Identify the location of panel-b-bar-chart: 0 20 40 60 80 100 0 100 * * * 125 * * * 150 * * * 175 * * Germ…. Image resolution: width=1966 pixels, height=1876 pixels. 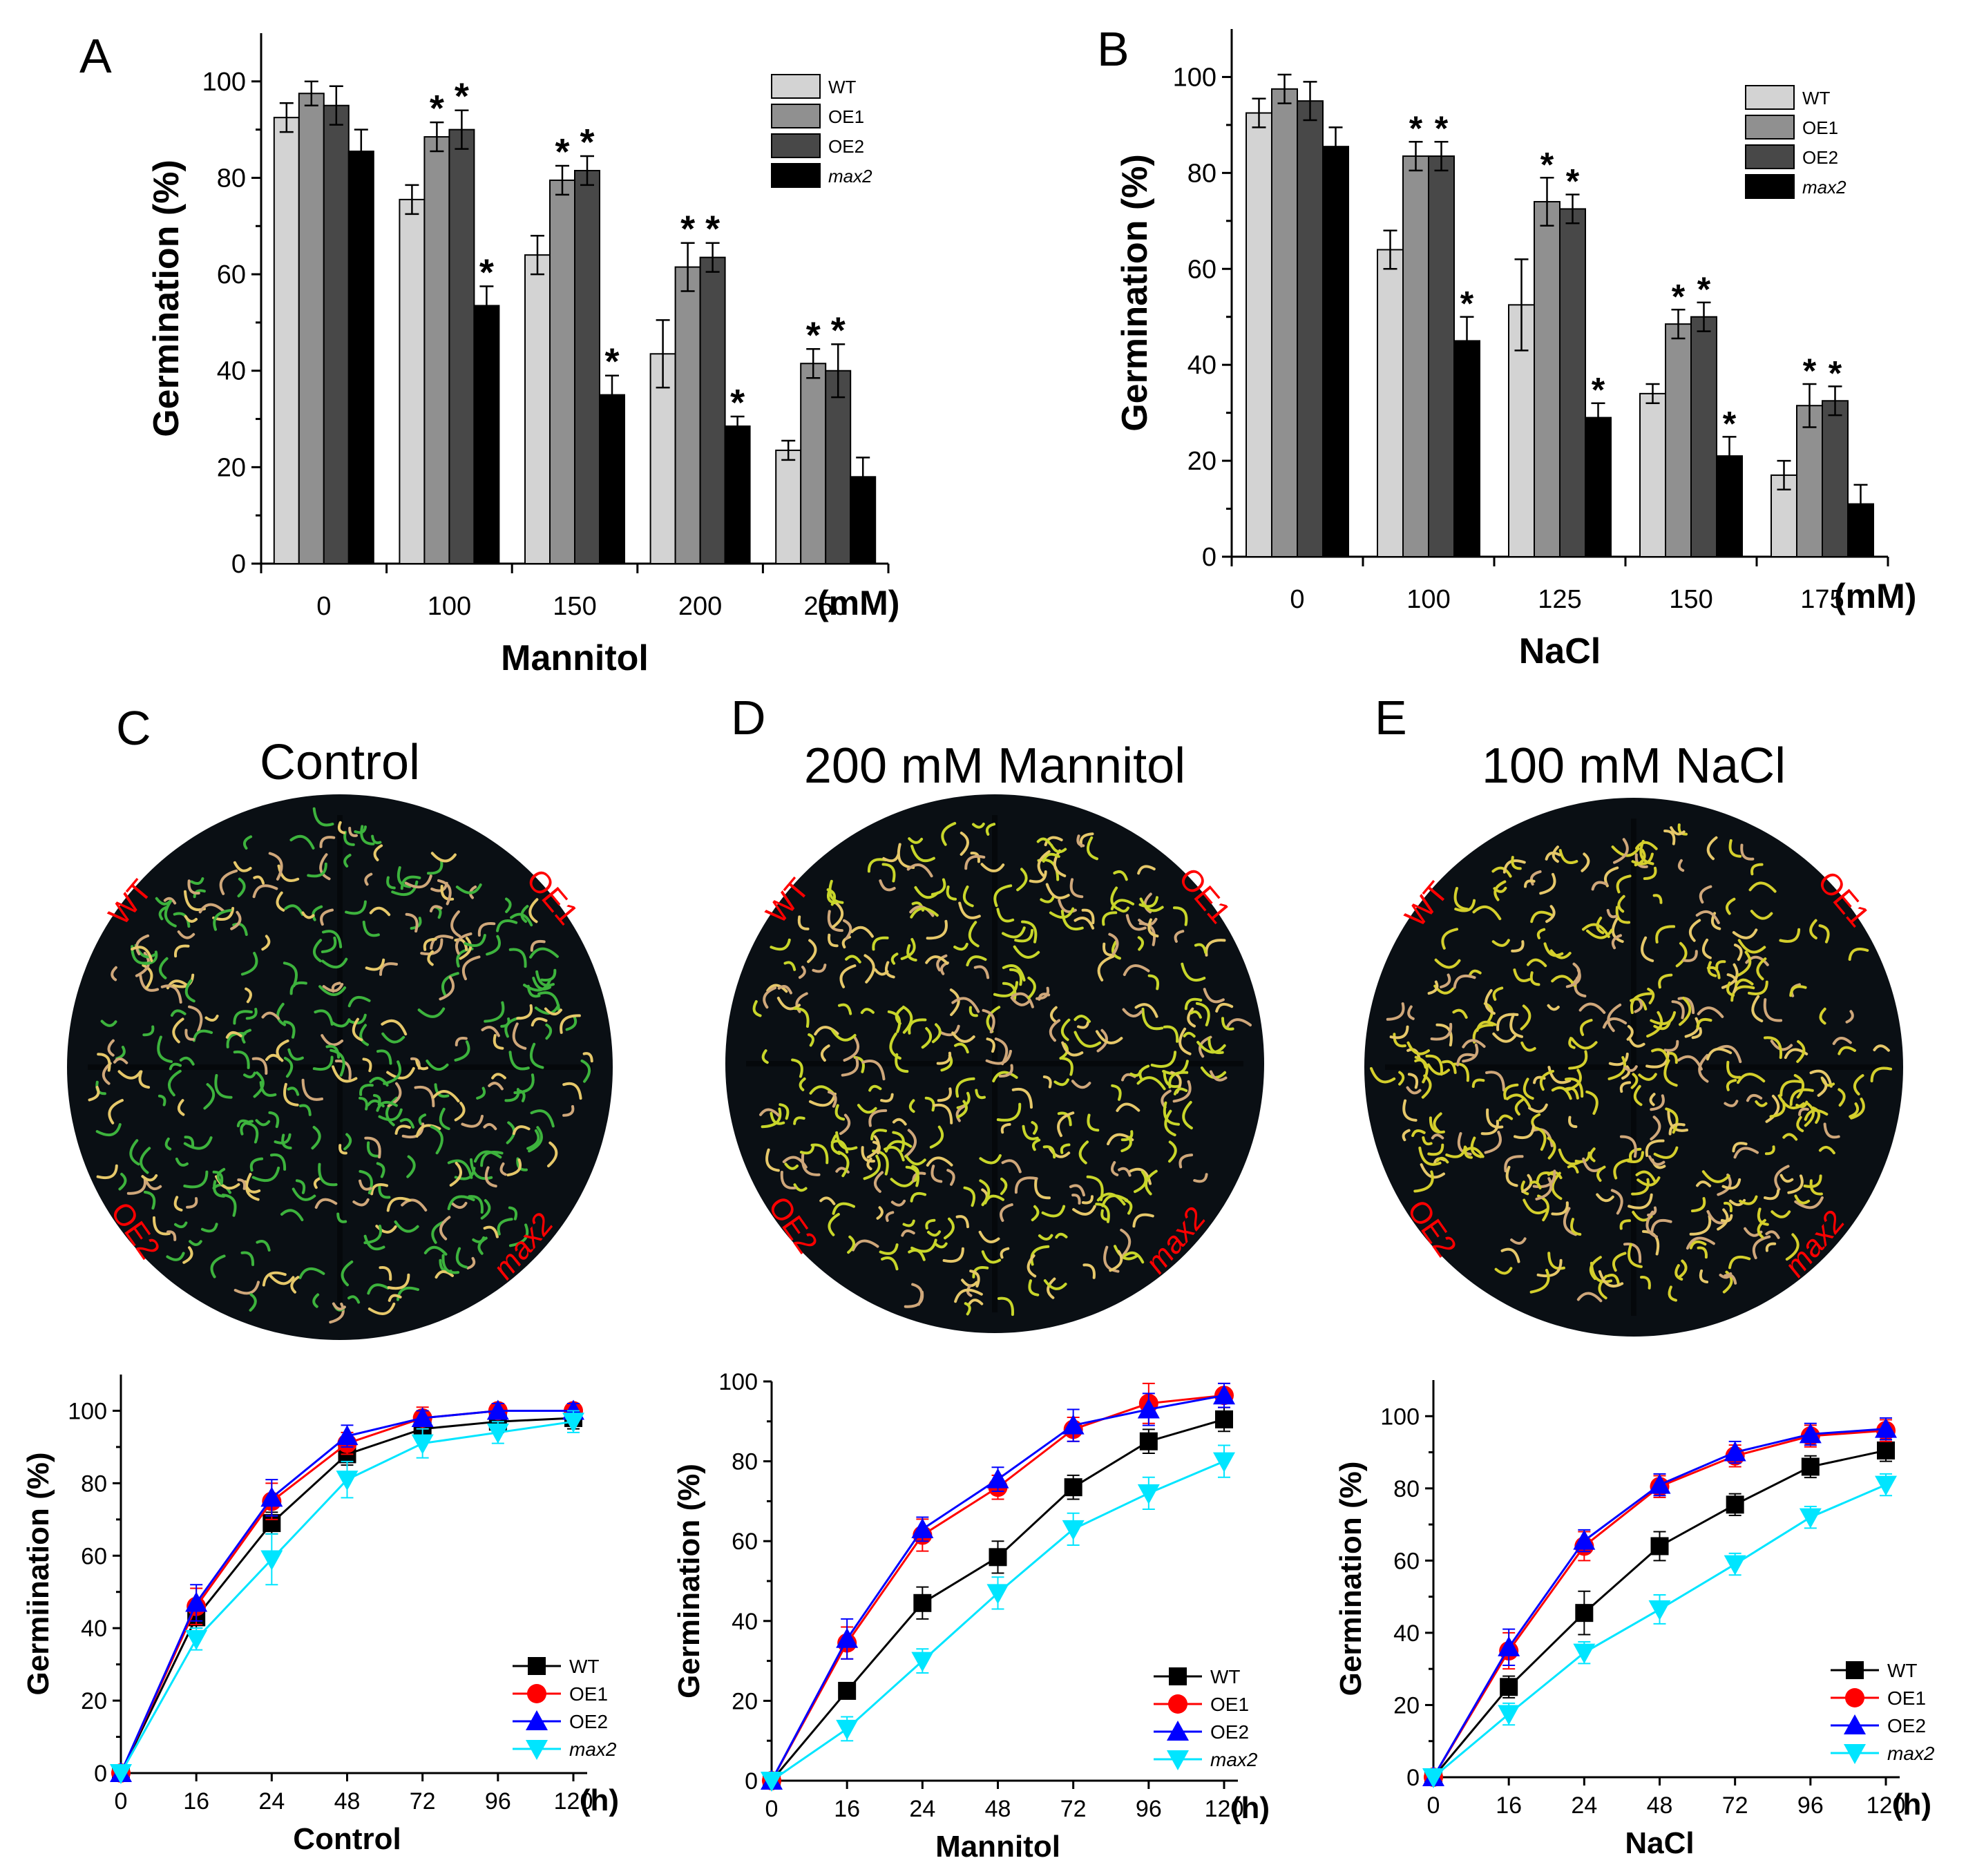
(1507, 346).